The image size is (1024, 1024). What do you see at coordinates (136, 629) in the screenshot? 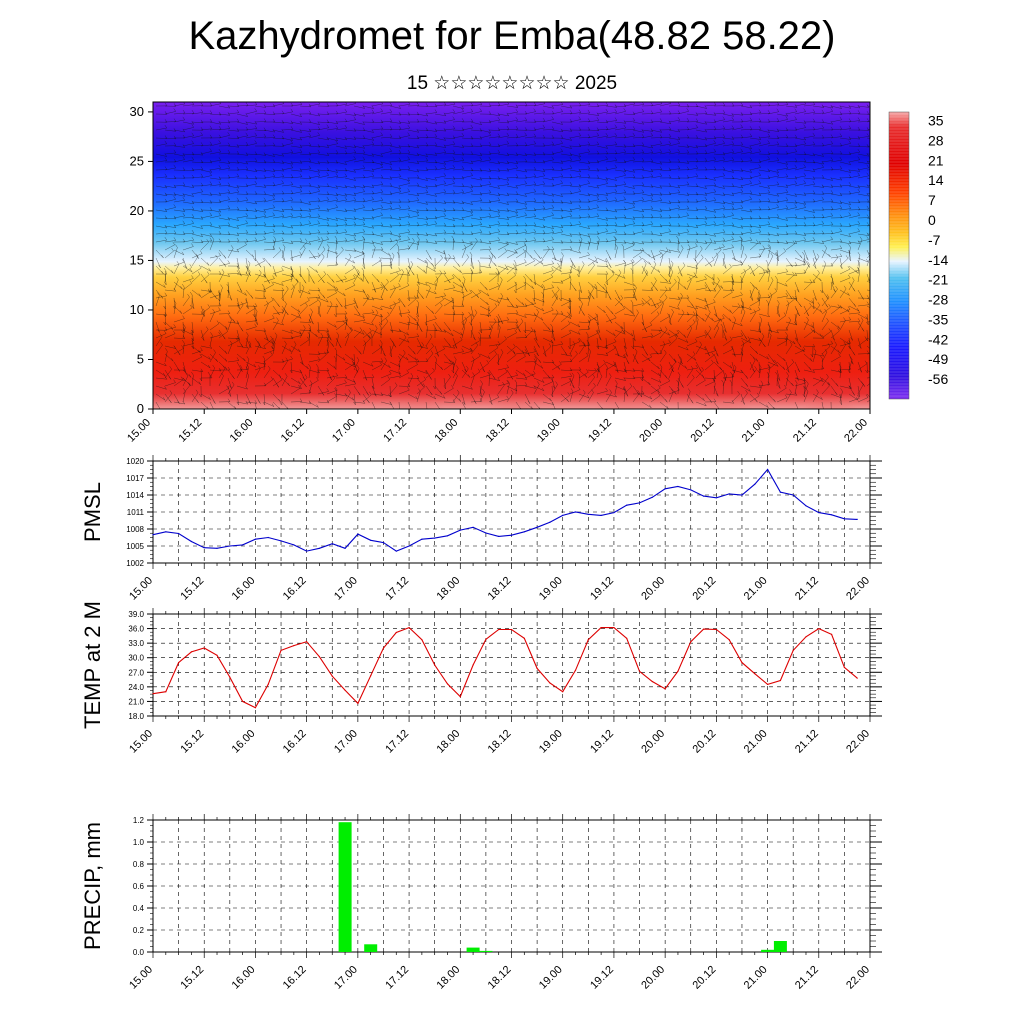
I see `temp-y-tick-label: 36.0` at bounding box center [136, 629].